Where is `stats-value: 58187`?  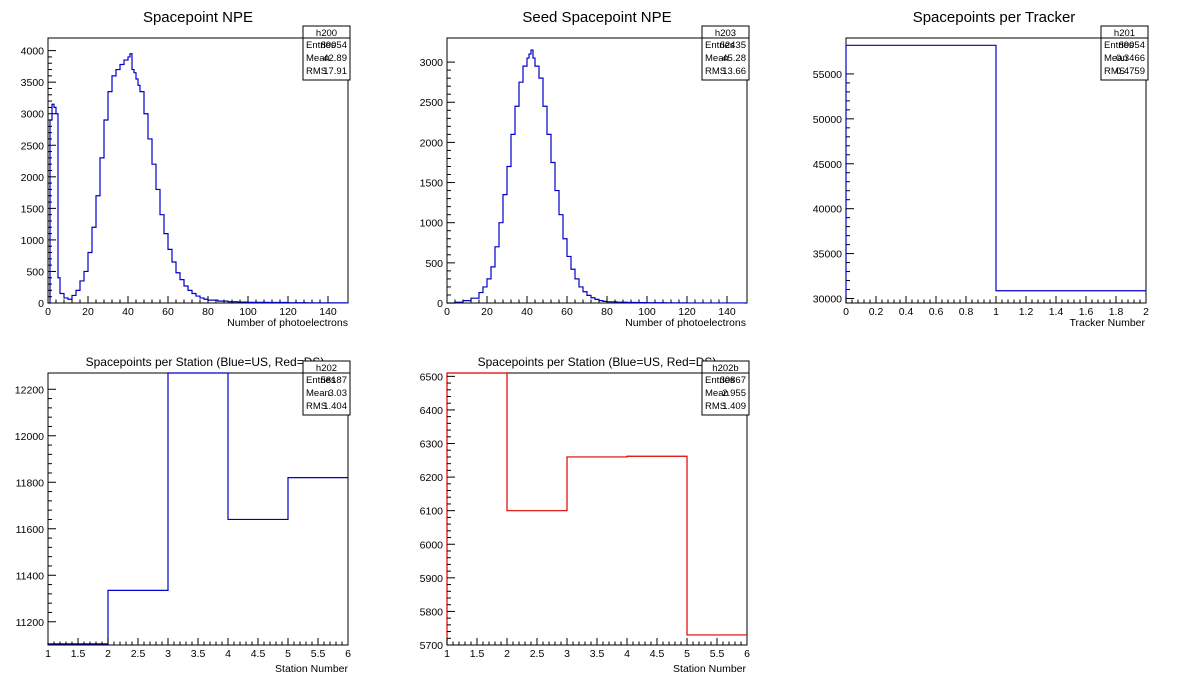
stats-value: 58187 is located at coordinates (334, 380).